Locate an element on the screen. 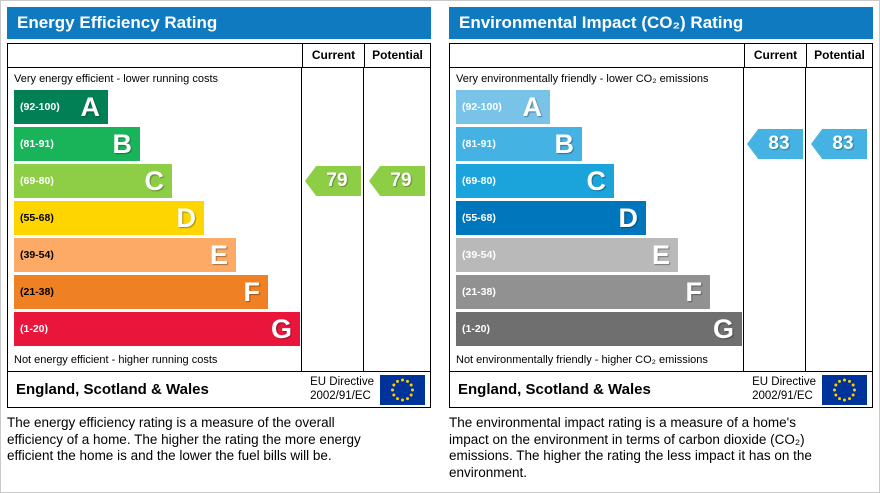 The width and height of the screenshot is (880, 493). environmental-panel-title: Environmental Impact (CO₂) Rating is located at coordinates (601, 22).